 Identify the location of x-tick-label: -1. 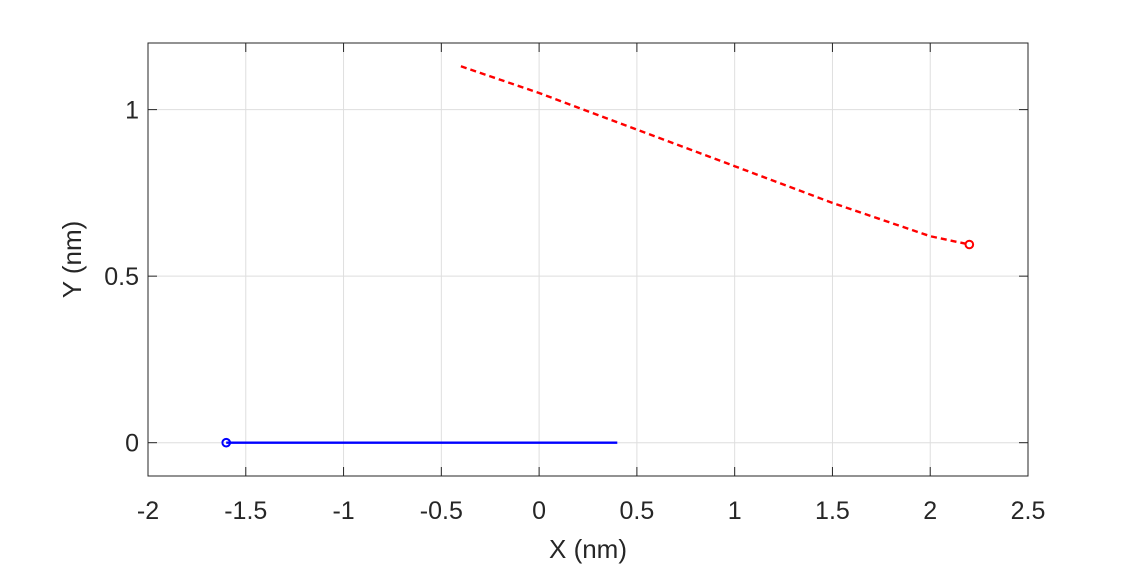
(343, 511).